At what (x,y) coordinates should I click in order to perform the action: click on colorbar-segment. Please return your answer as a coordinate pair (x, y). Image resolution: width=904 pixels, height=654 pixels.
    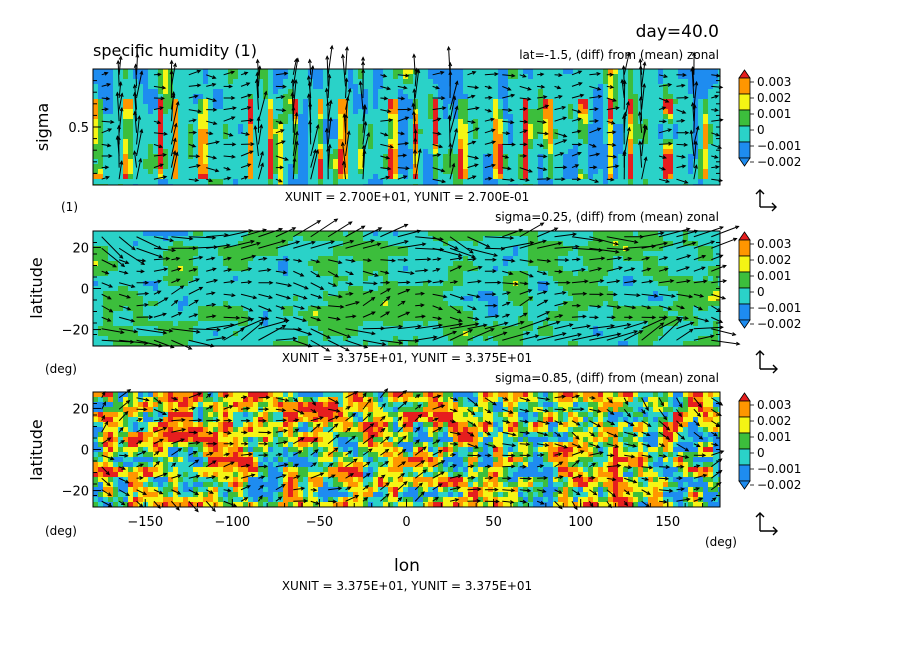
    Looking at the image, I should click on (744, 86).